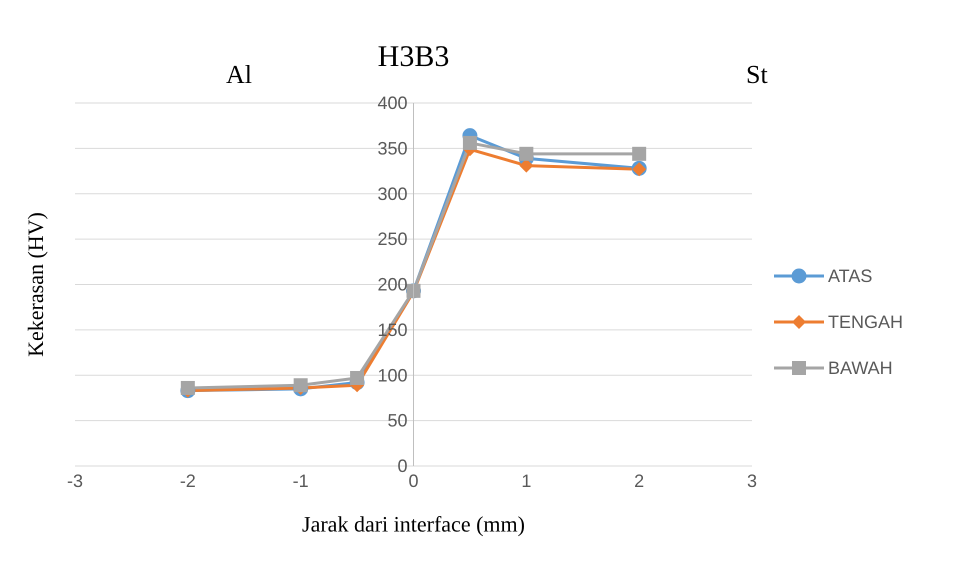 This screenshot has height=581, width=954. I want to click on x-tick-label: -2, so click(188, 480).